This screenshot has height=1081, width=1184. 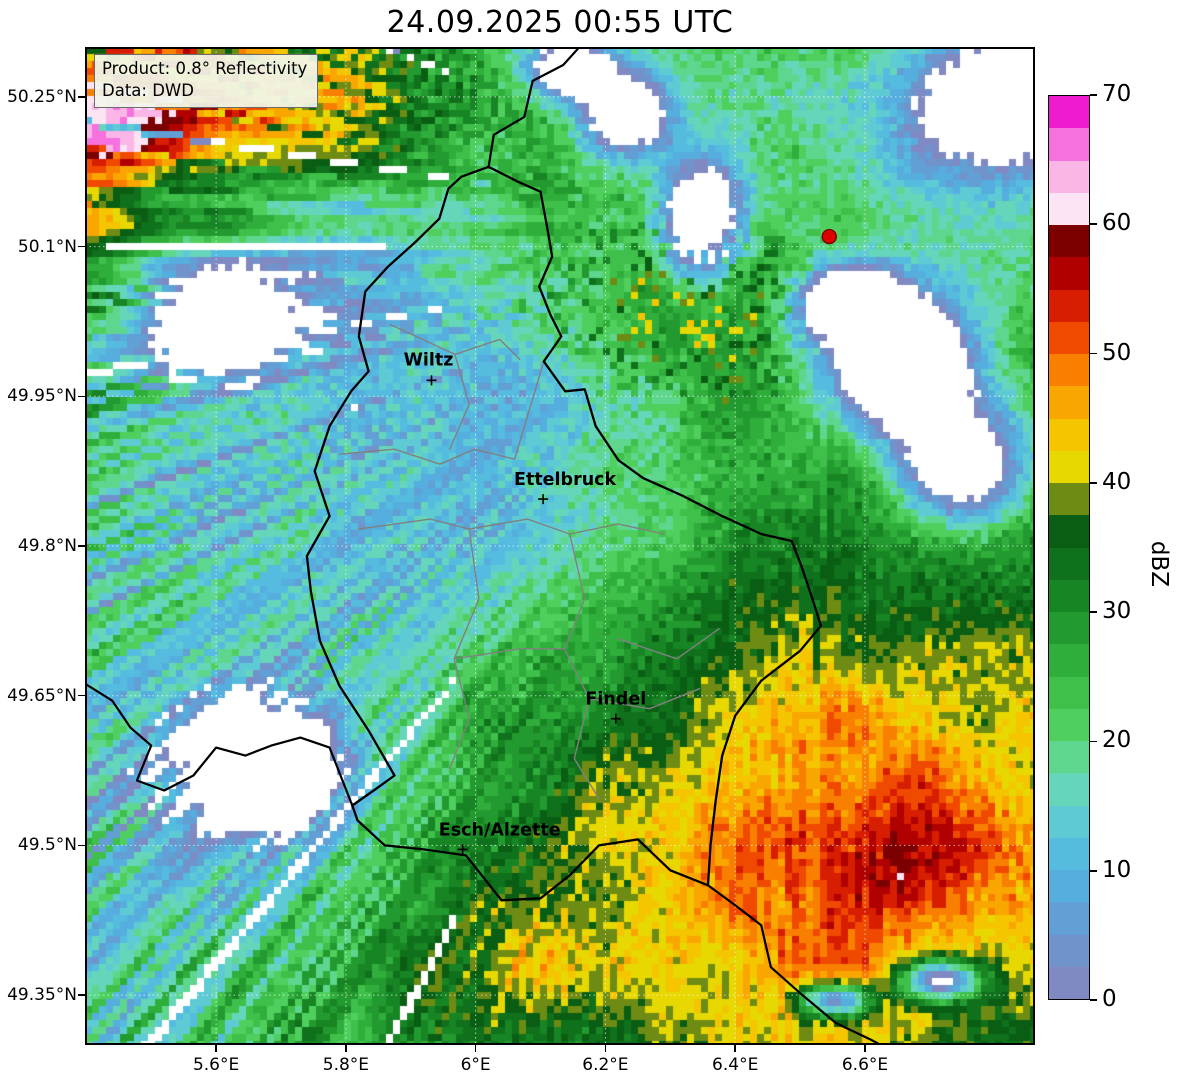 I want to click on lat-tick-label: 49.5°N, so click(x=47, y=845).